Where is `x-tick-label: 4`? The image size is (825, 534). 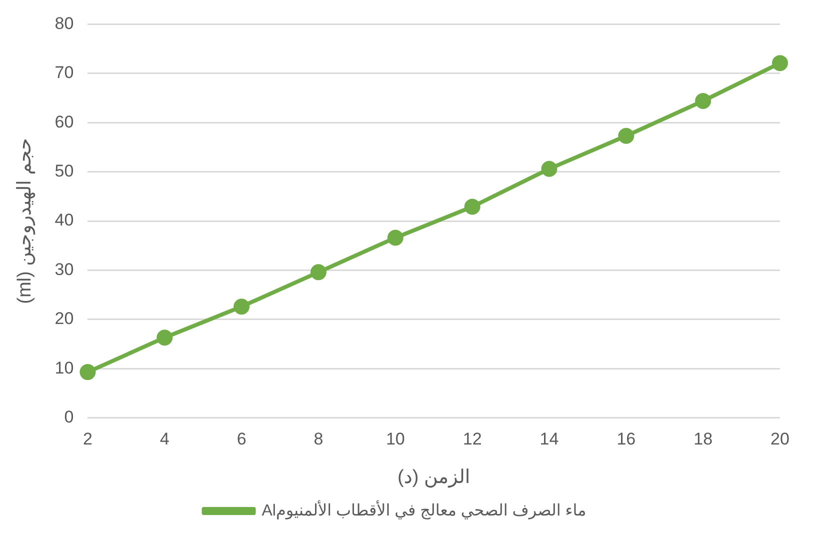
x-tick-label: 4 is located at coordinates (165, 439).